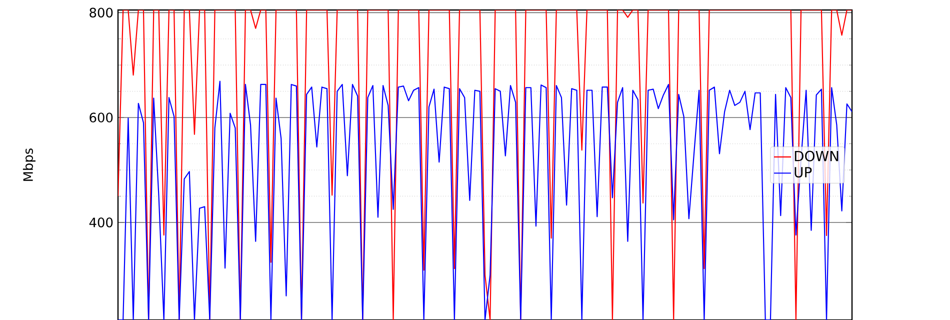  What do you see at coordinates (101, 117) in the screenshot?
I see `y-tick-label: 600` at bounding box center [101, 117].